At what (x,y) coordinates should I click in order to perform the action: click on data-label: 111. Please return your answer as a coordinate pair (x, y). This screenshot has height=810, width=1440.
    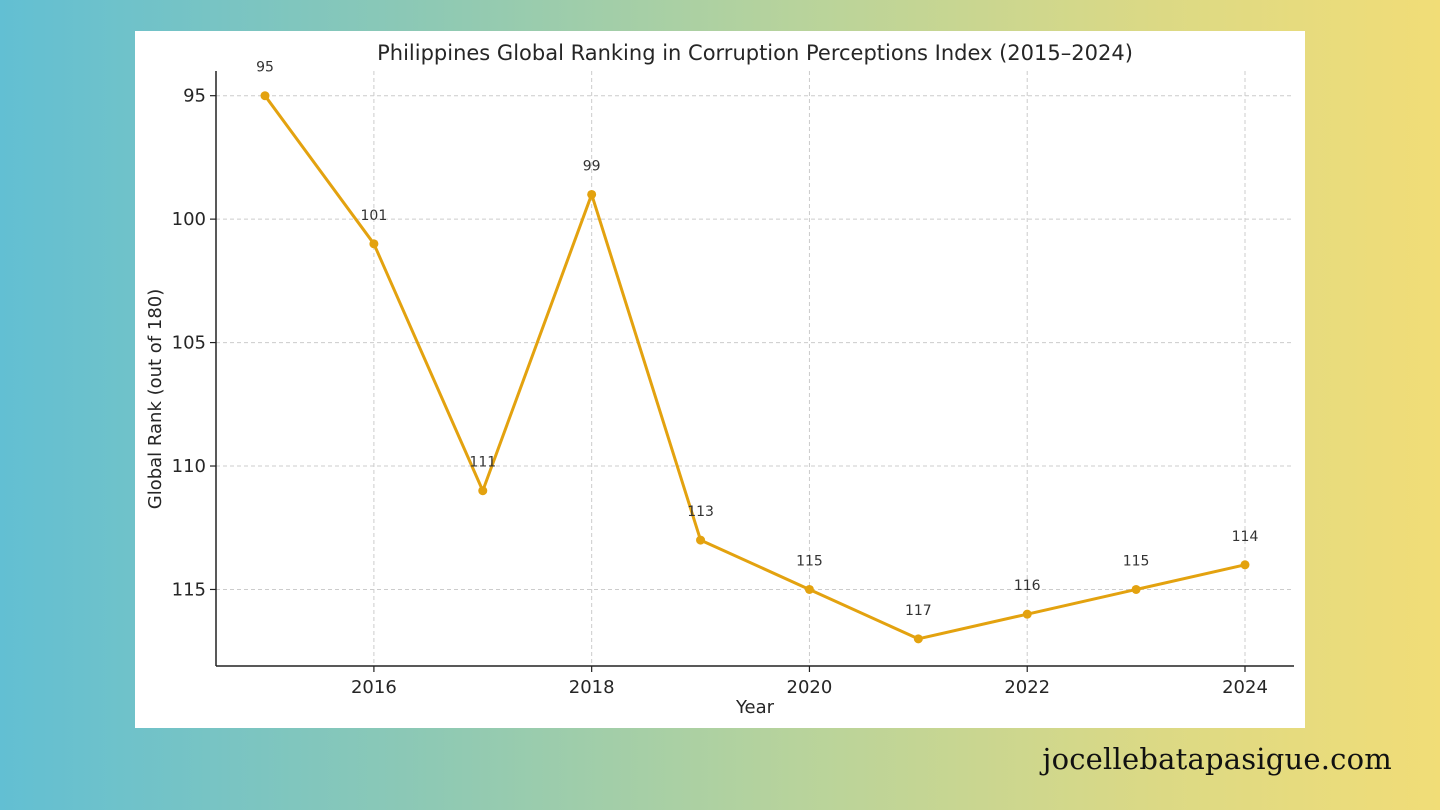
    Looking at the image, I should click on (482, 463).